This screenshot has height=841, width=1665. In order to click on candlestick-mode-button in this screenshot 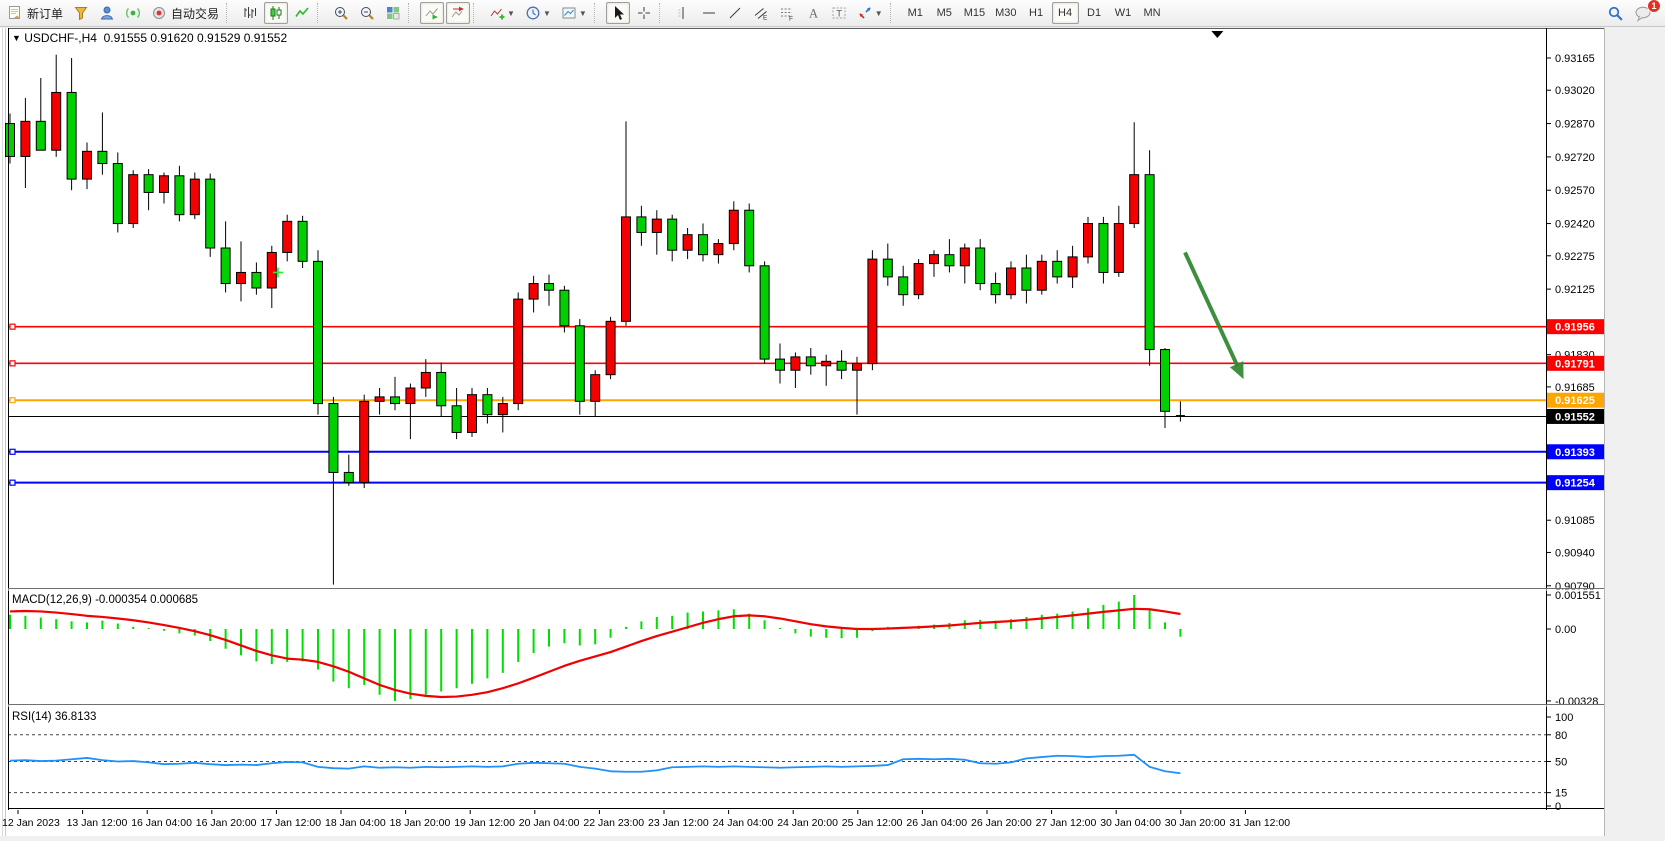, I will do `click(276, 13)`.